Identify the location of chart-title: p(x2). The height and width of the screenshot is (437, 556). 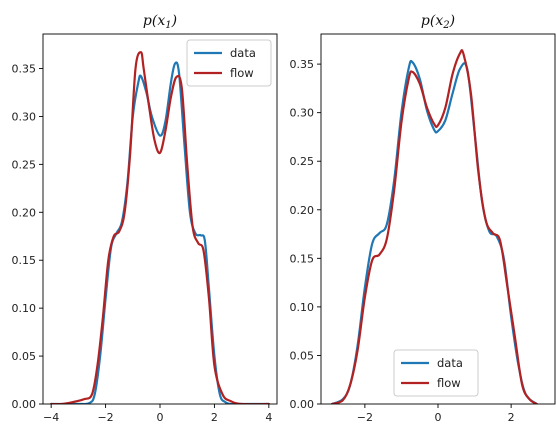
(438, 22).